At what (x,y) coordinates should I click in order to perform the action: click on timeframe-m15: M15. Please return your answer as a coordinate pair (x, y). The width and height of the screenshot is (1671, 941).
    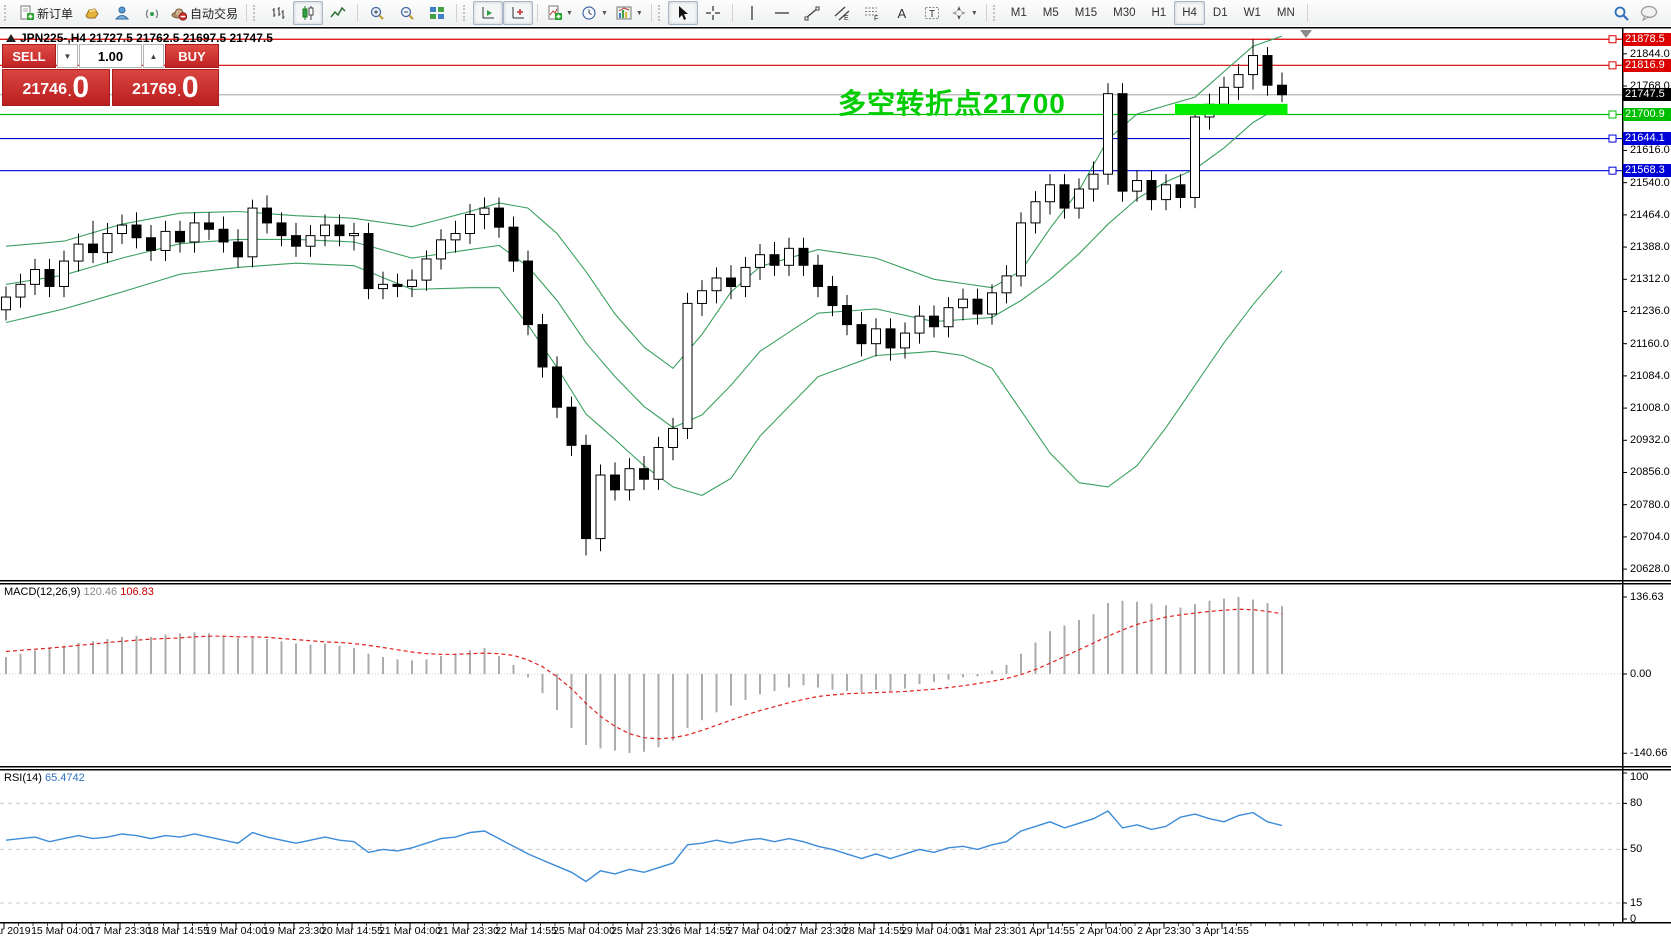
    Looking at the image, I should click on (1086, 13).